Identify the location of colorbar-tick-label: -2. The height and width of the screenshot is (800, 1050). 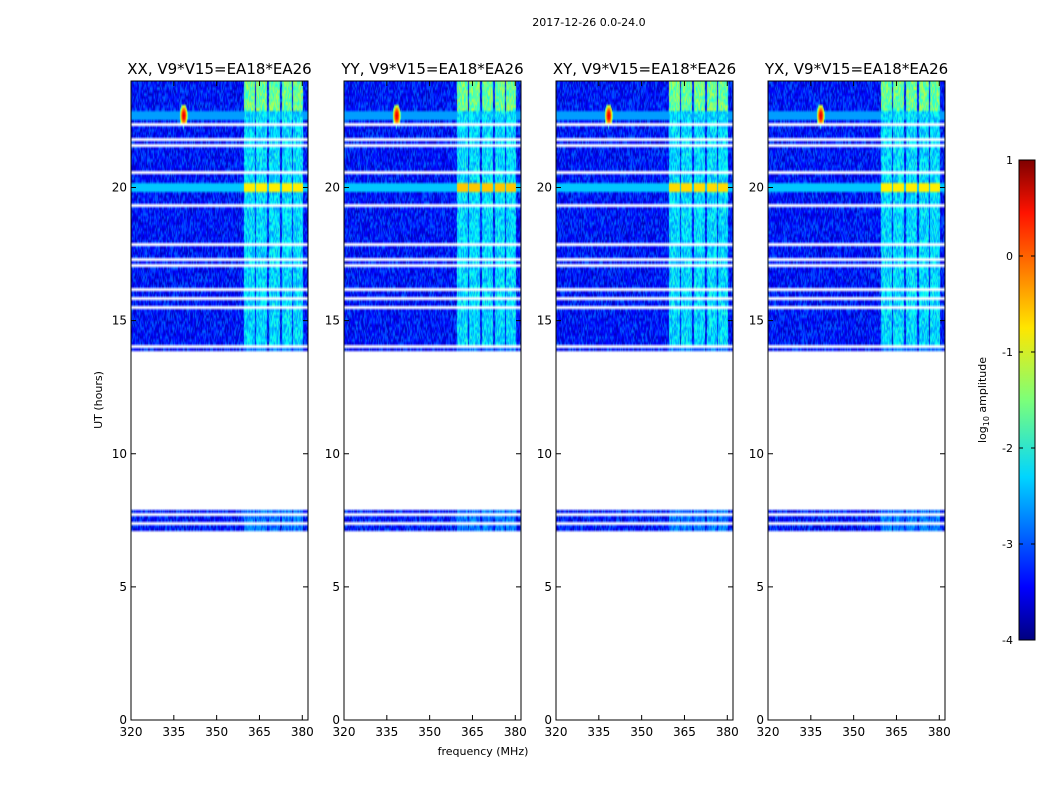
(1007, 448).